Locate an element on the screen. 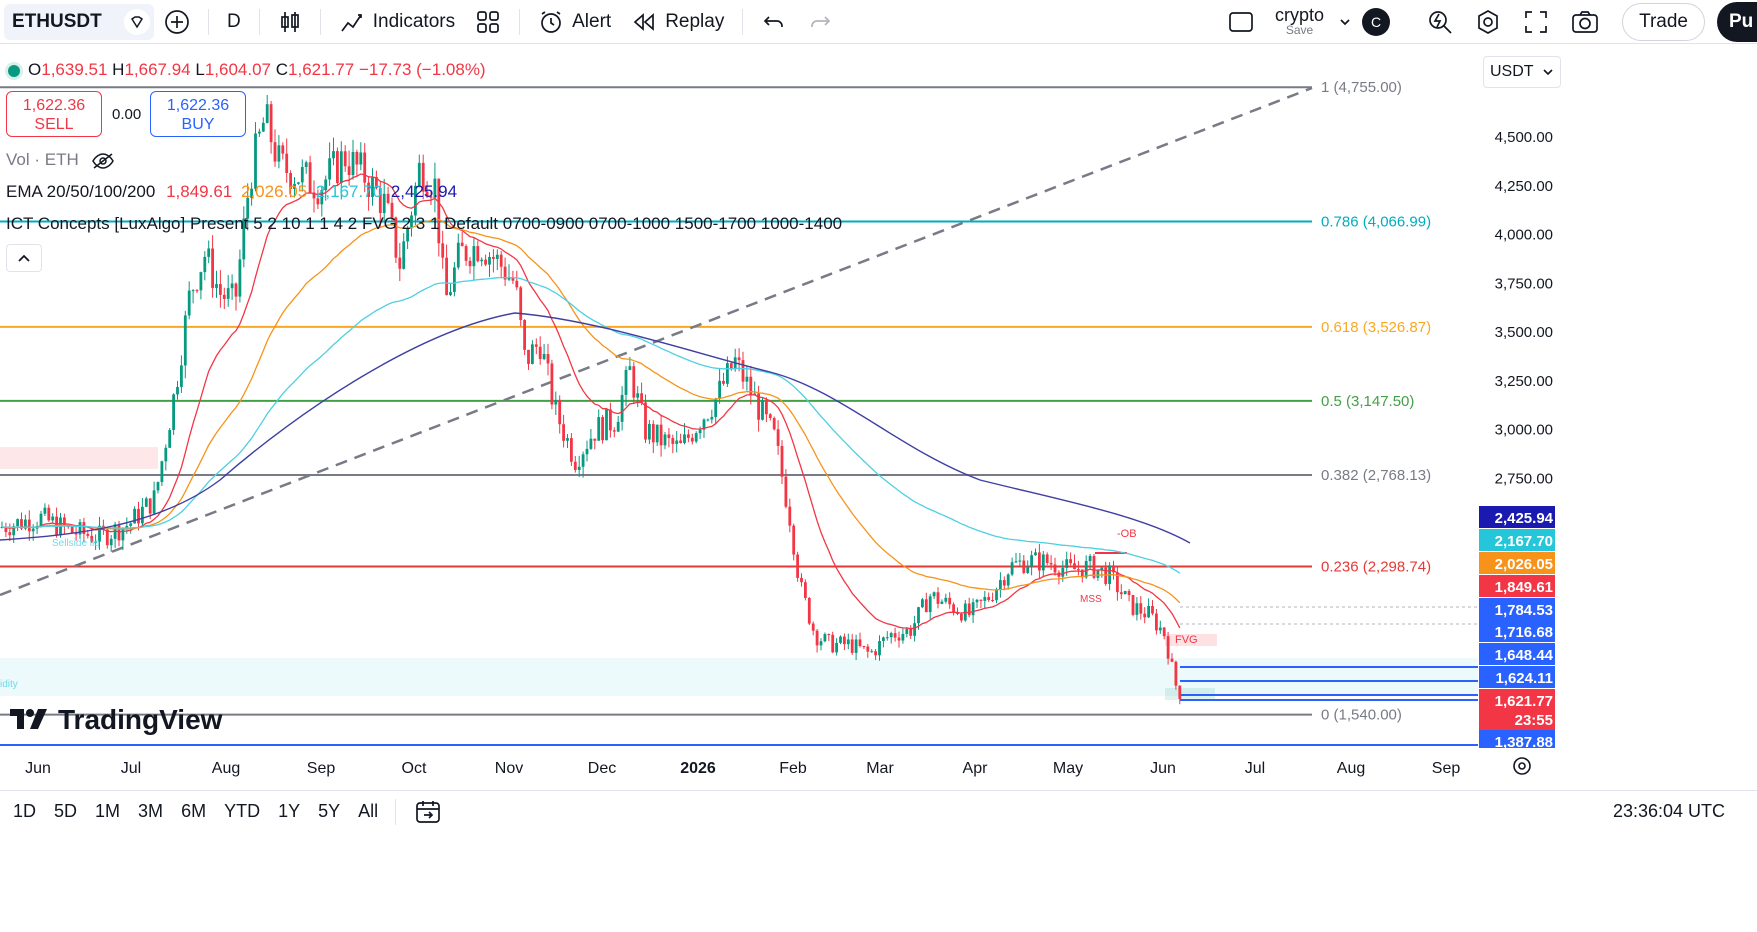 This screenshot has height=932, width=1757. eye-hidden-icon is located at coordinates (103, 161).